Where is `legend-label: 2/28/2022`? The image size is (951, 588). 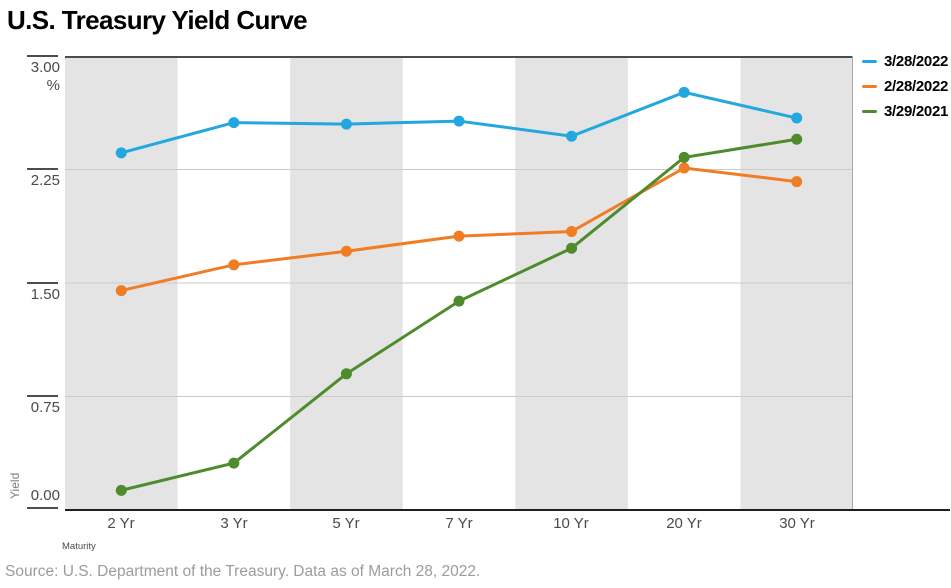 legend-label: 2/28/2022 is located at coordinates (916, 86).